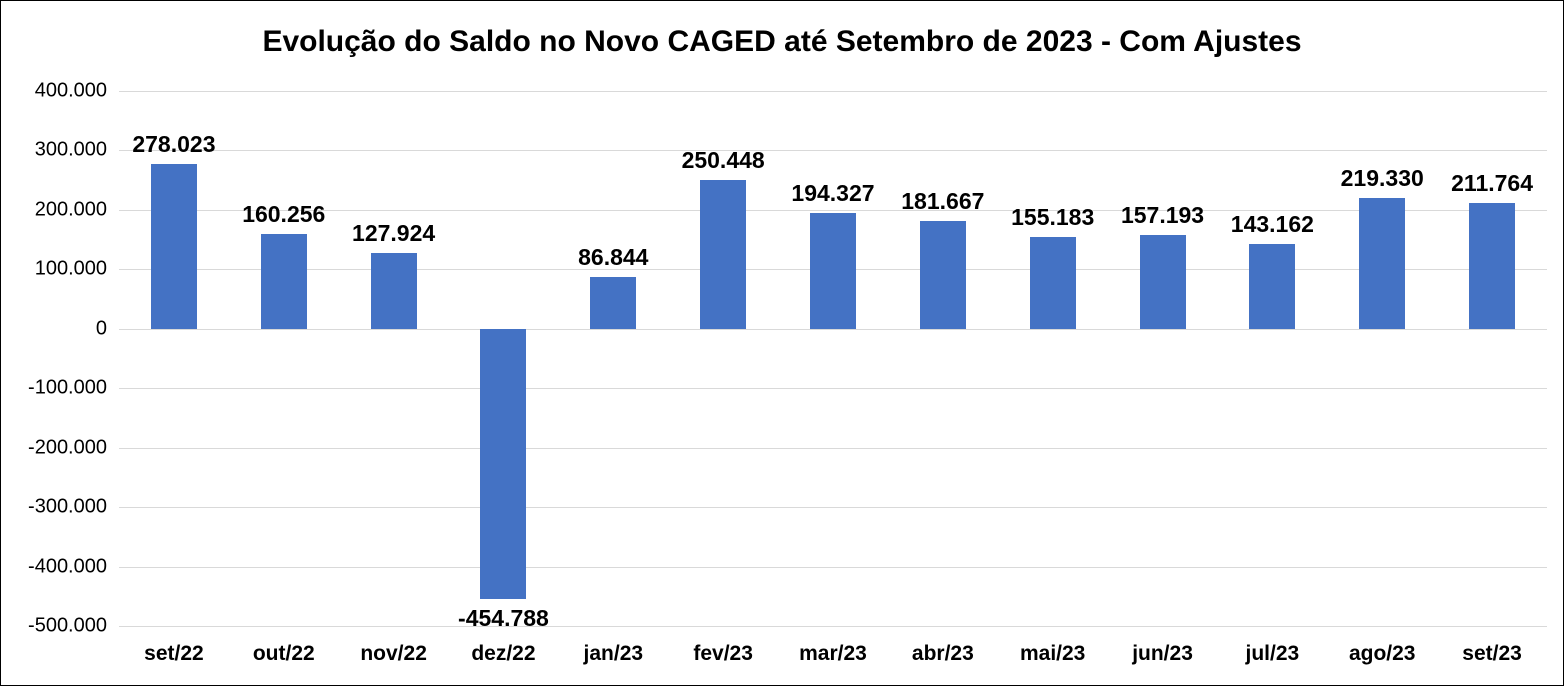 The image size is (1564, 686). Describe the element at coordinates (101, 328) in the screenshot. I see `y-axis-tick-label: 0` at that location.